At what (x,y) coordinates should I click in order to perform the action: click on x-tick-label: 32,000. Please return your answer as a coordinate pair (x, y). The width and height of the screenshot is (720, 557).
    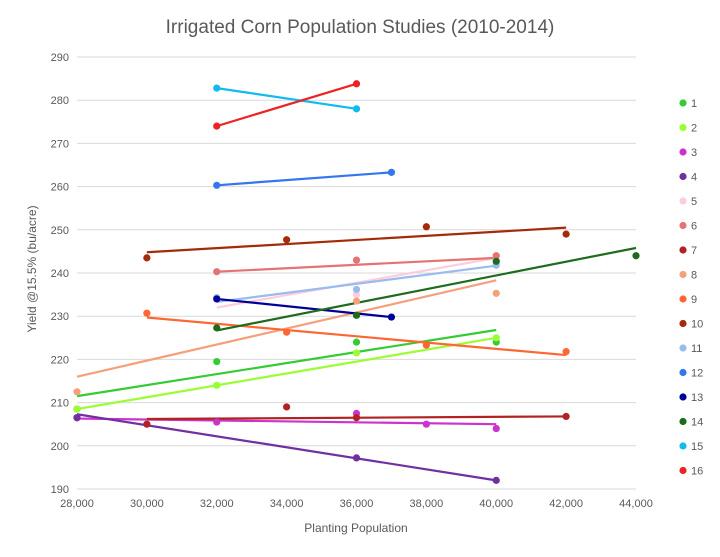
    Looking at the image, I should click on (217, 504).